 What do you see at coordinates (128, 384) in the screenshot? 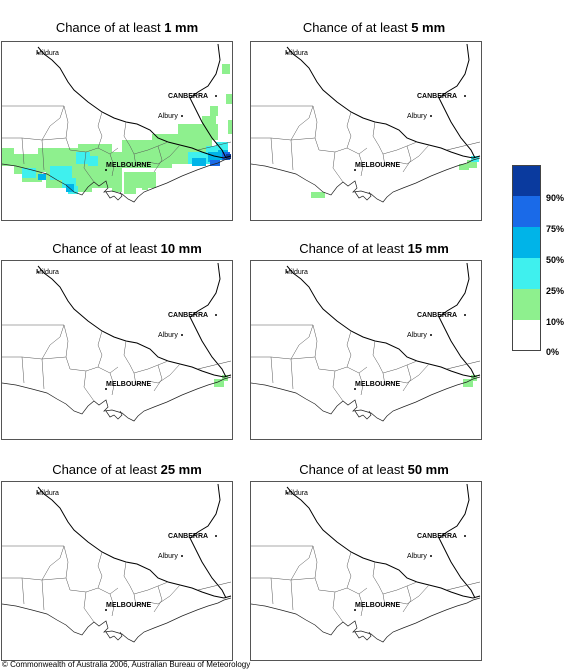
I see `melbourne-label: MELBOURNE` at bounding box center [128, 384].